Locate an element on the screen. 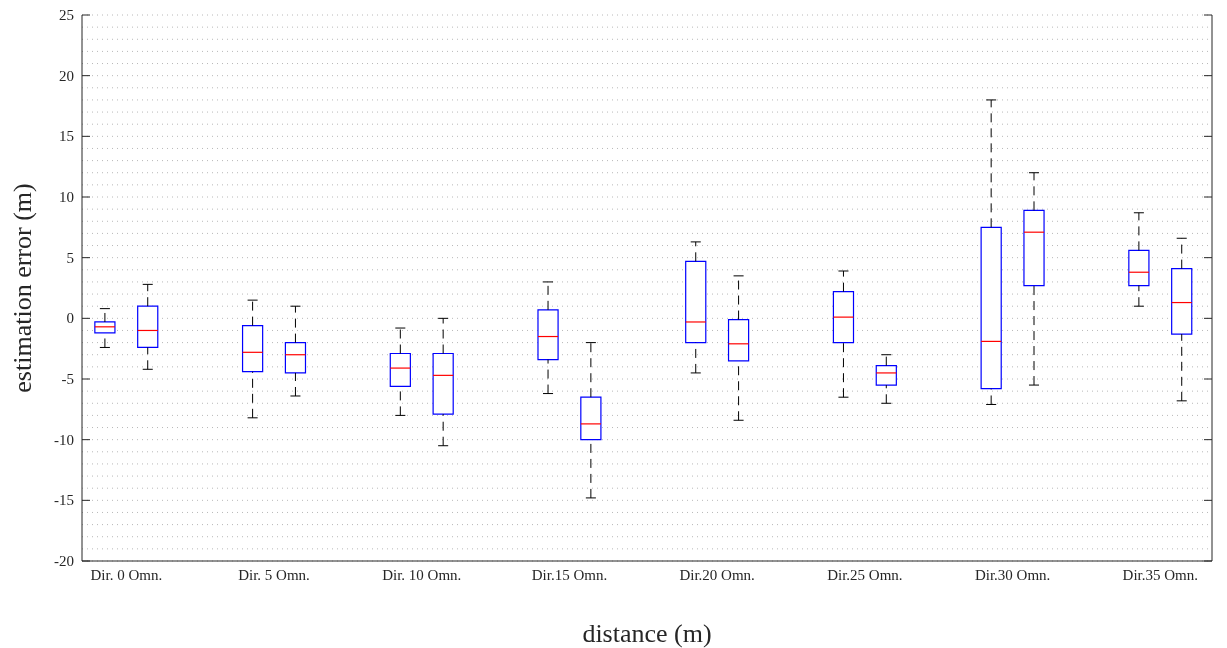 This screenshot has width=1227, height=648. y-tick-label: 20 is located at coordinates (66, 75).